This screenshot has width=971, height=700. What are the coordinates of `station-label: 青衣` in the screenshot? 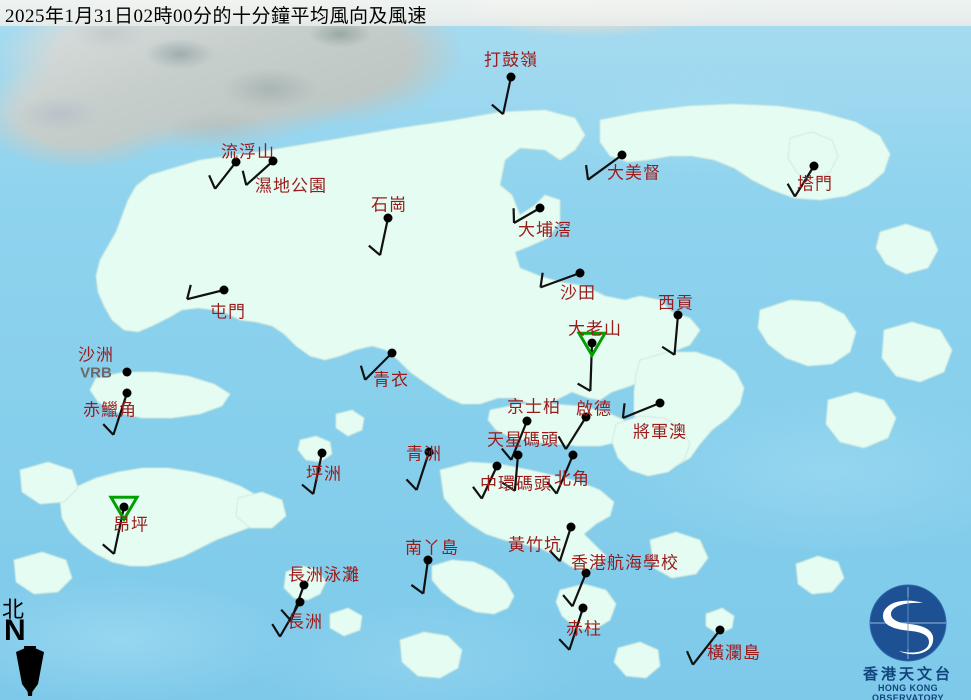 It's located at (391, 380).